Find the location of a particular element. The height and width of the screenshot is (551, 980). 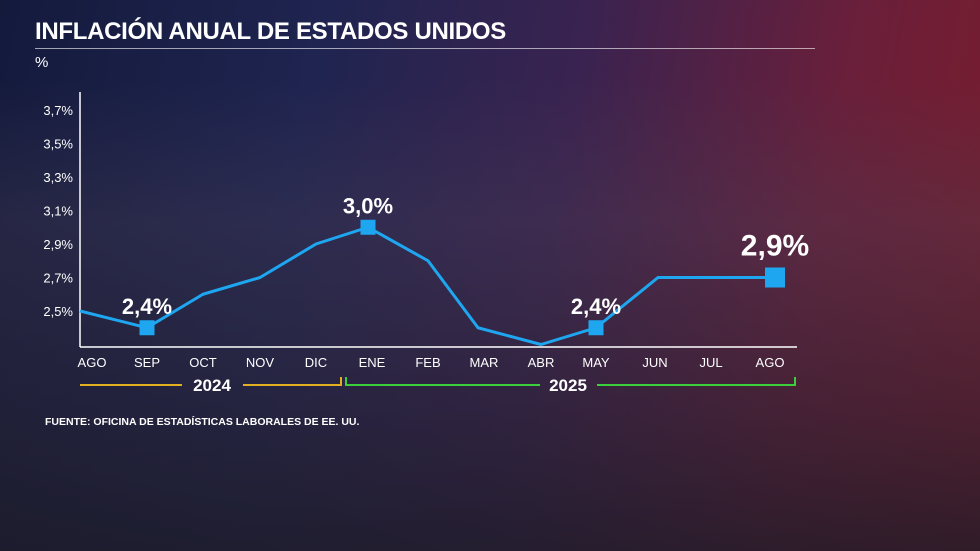

y-tick-label: 3,3% is located at coordinates (58, 177).